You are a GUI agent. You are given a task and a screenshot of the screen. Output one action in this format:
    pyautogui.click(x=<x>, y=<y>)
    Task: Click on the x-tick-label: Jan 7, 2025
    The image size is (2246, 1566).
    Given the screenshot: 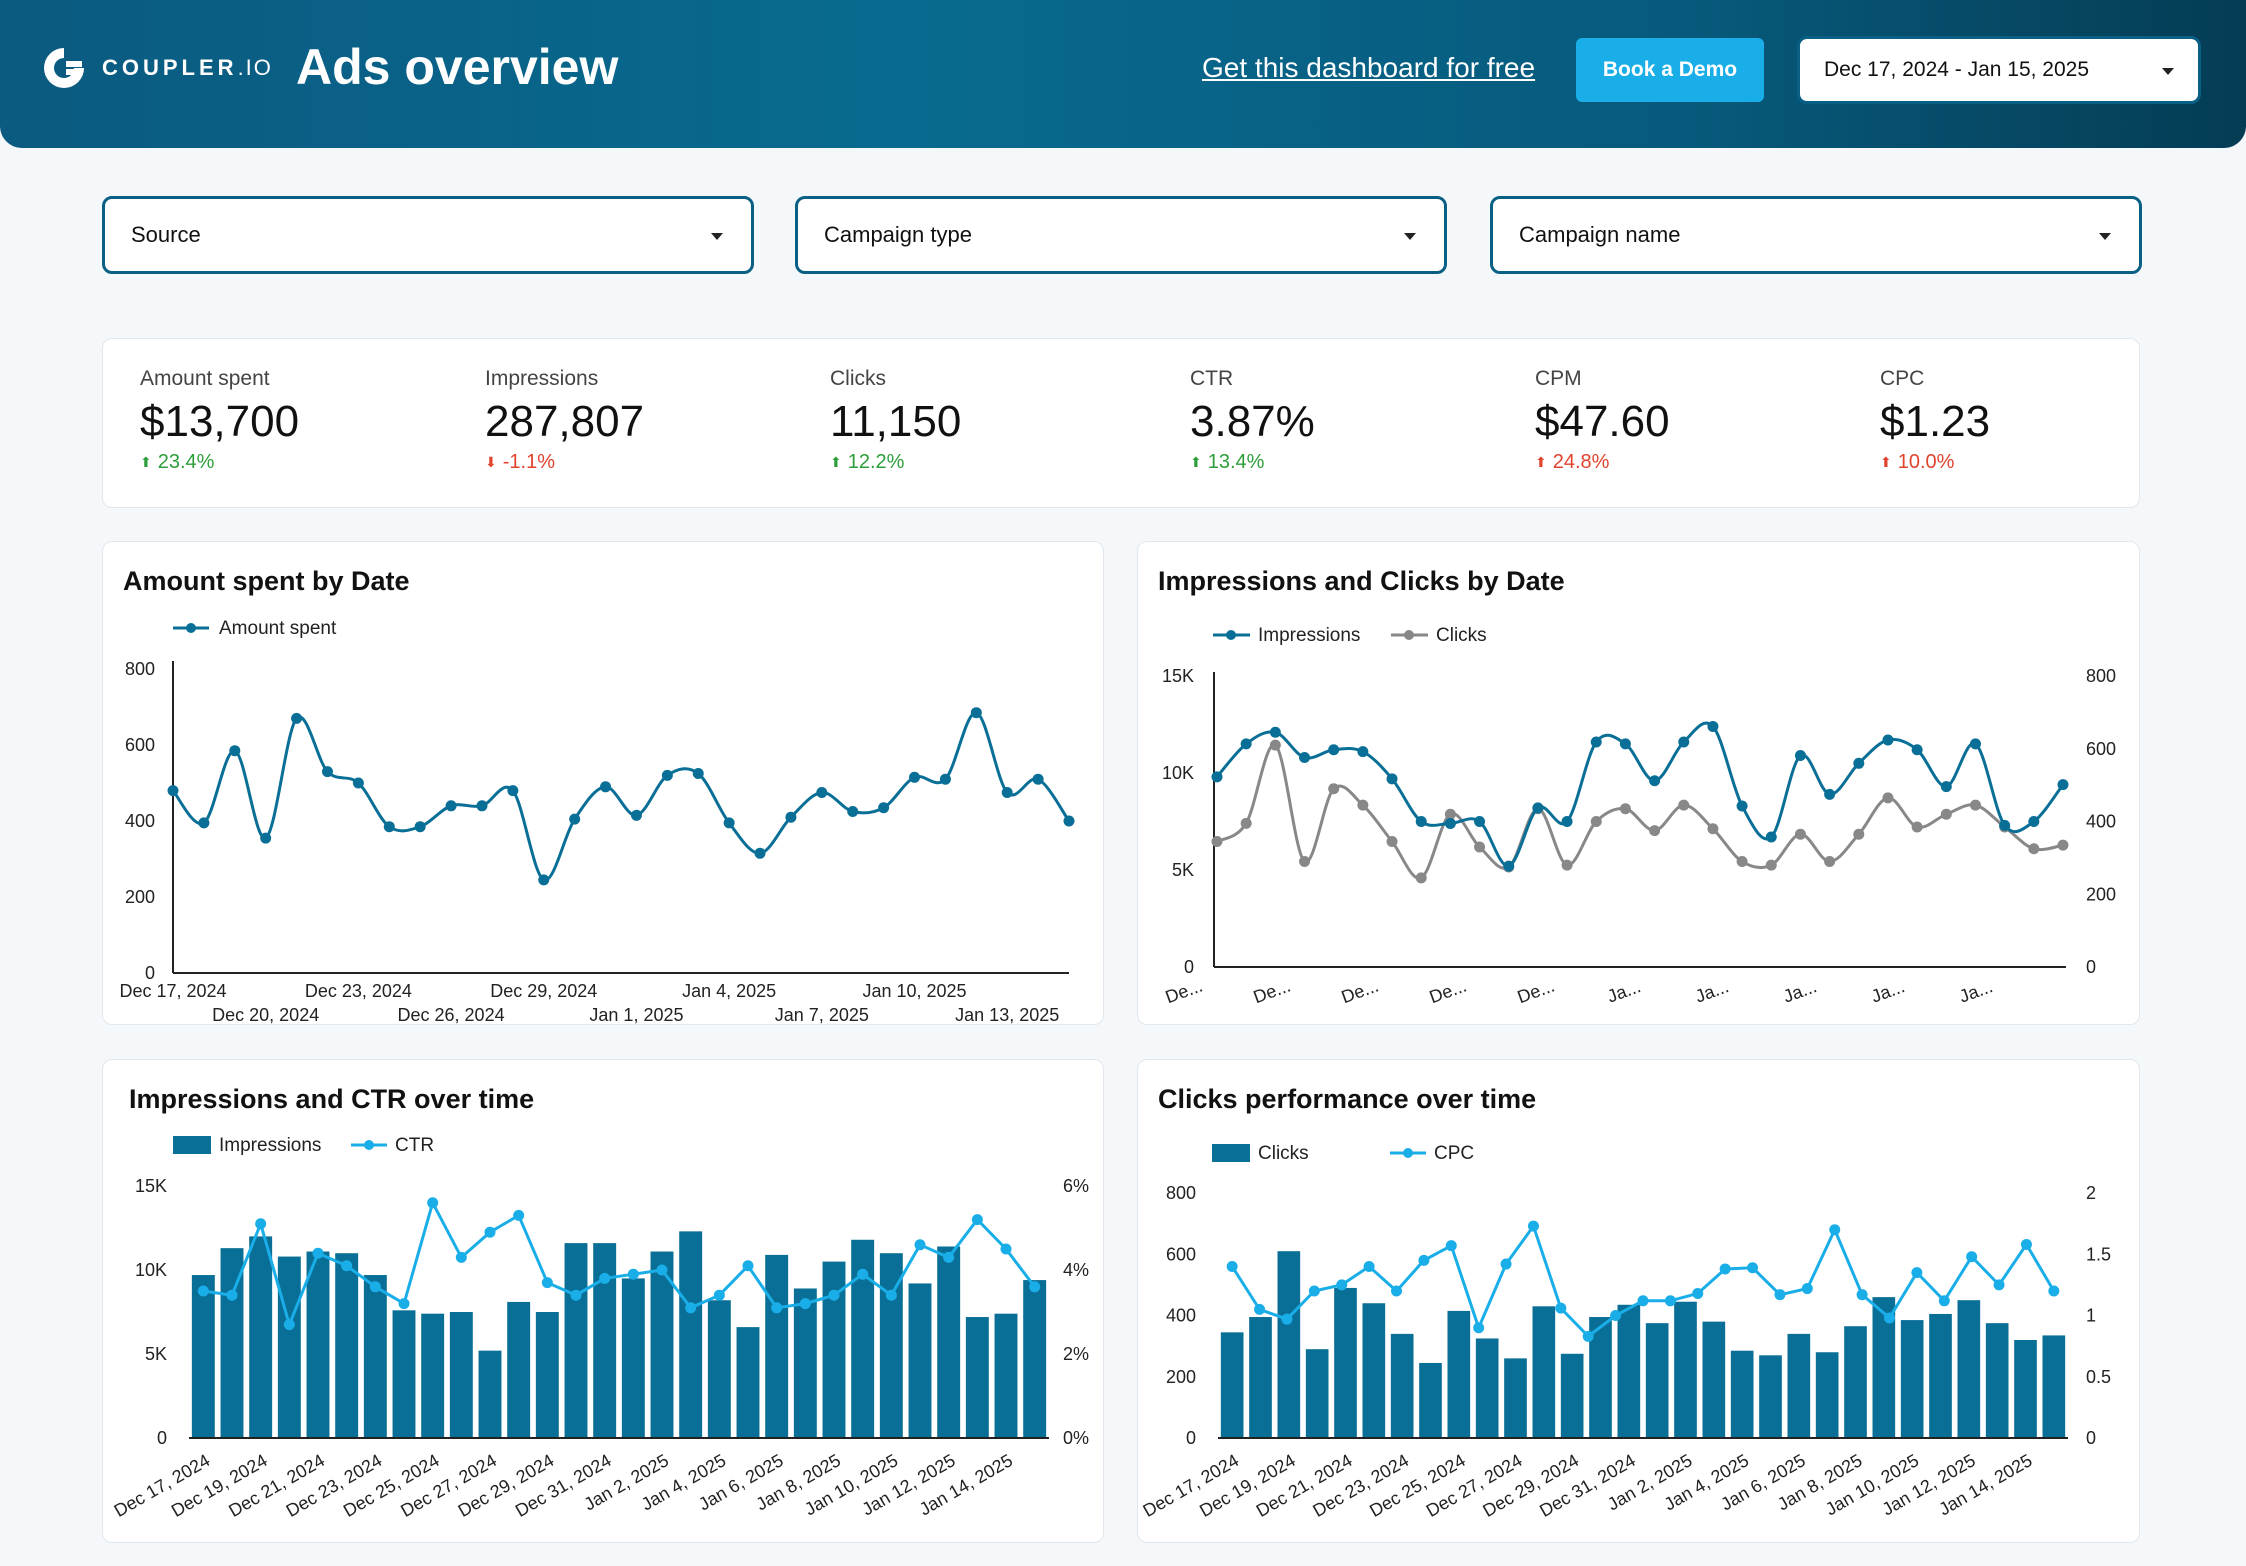 What is the action you would take?
    pyautogui.click(x=822, y=1015)
    